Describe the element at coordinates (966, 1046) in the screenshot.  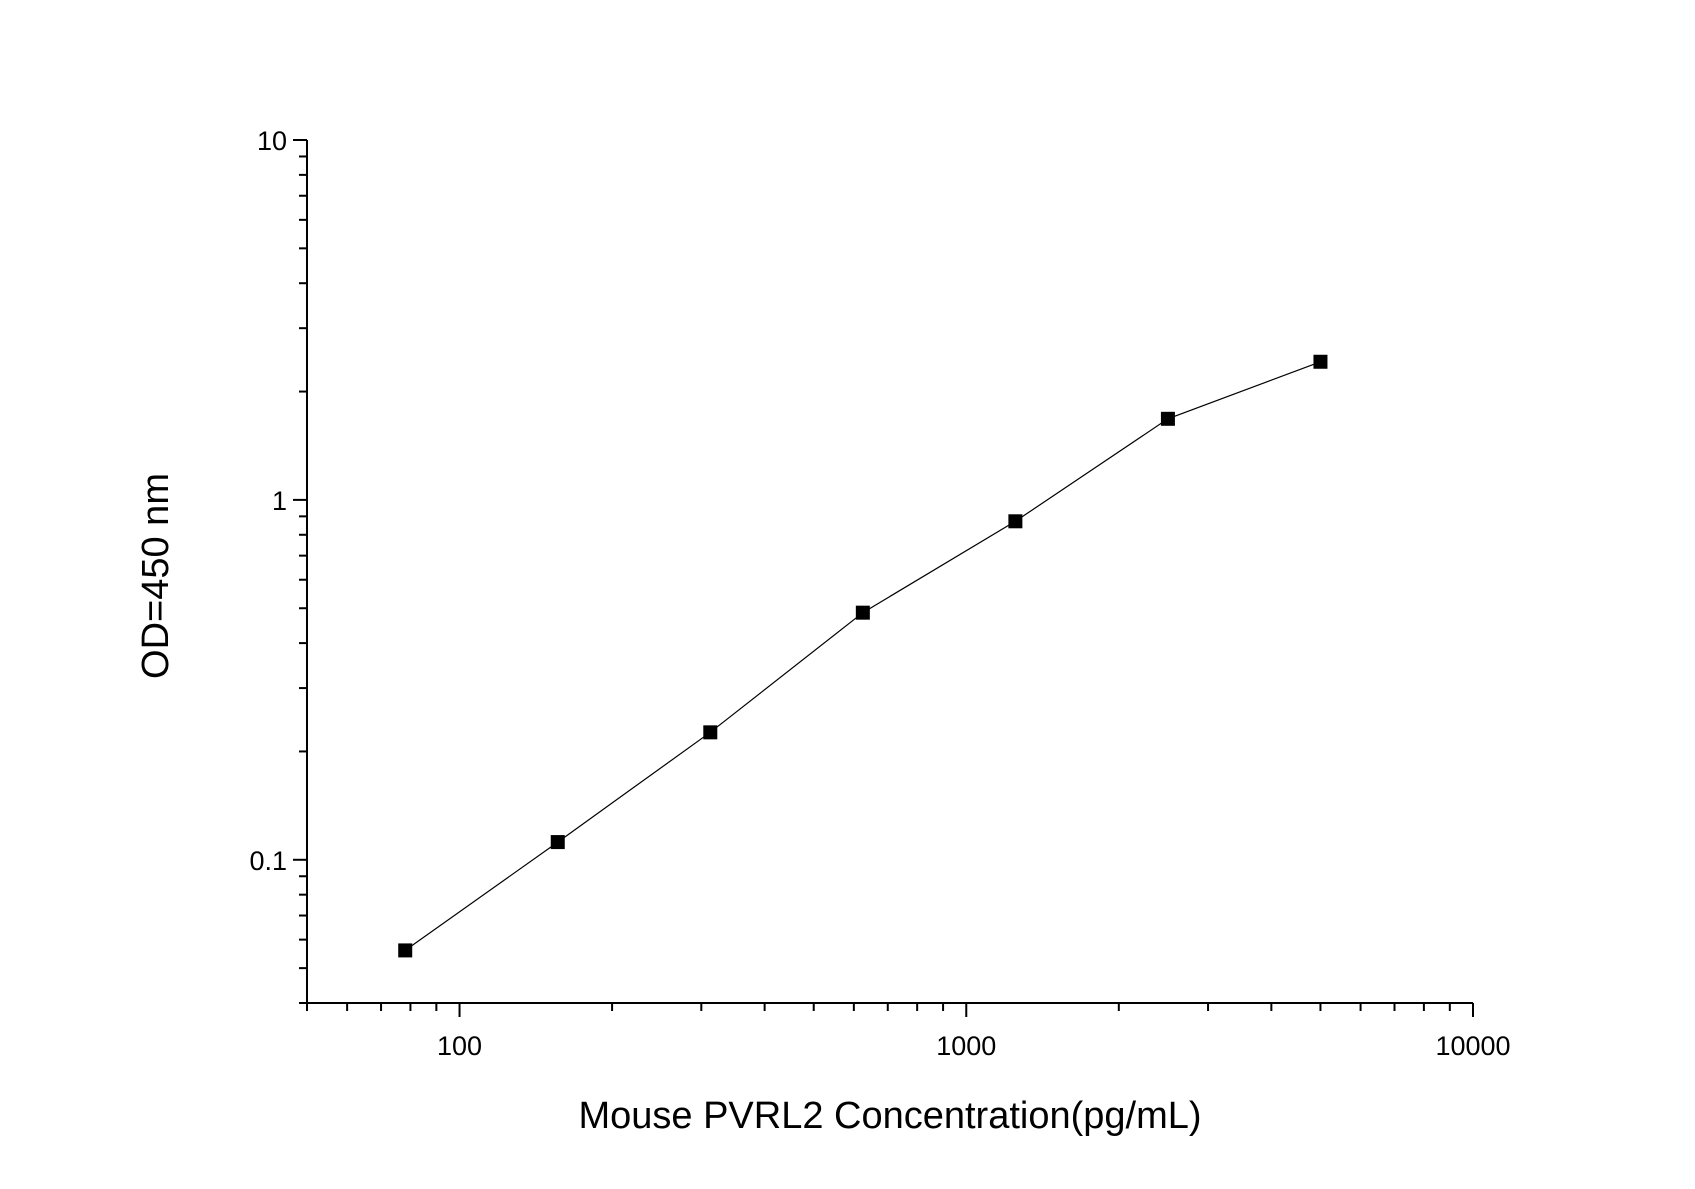
I see `x-tick-label: 1000` at that location.